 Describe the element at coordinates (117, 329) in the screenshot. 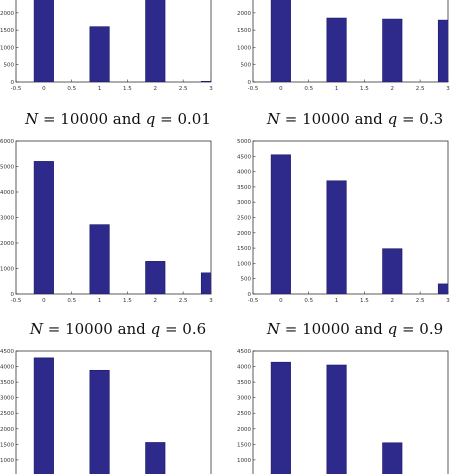

I see `caption-q-0.6: N = 10000 and q = 0.6` at that location.